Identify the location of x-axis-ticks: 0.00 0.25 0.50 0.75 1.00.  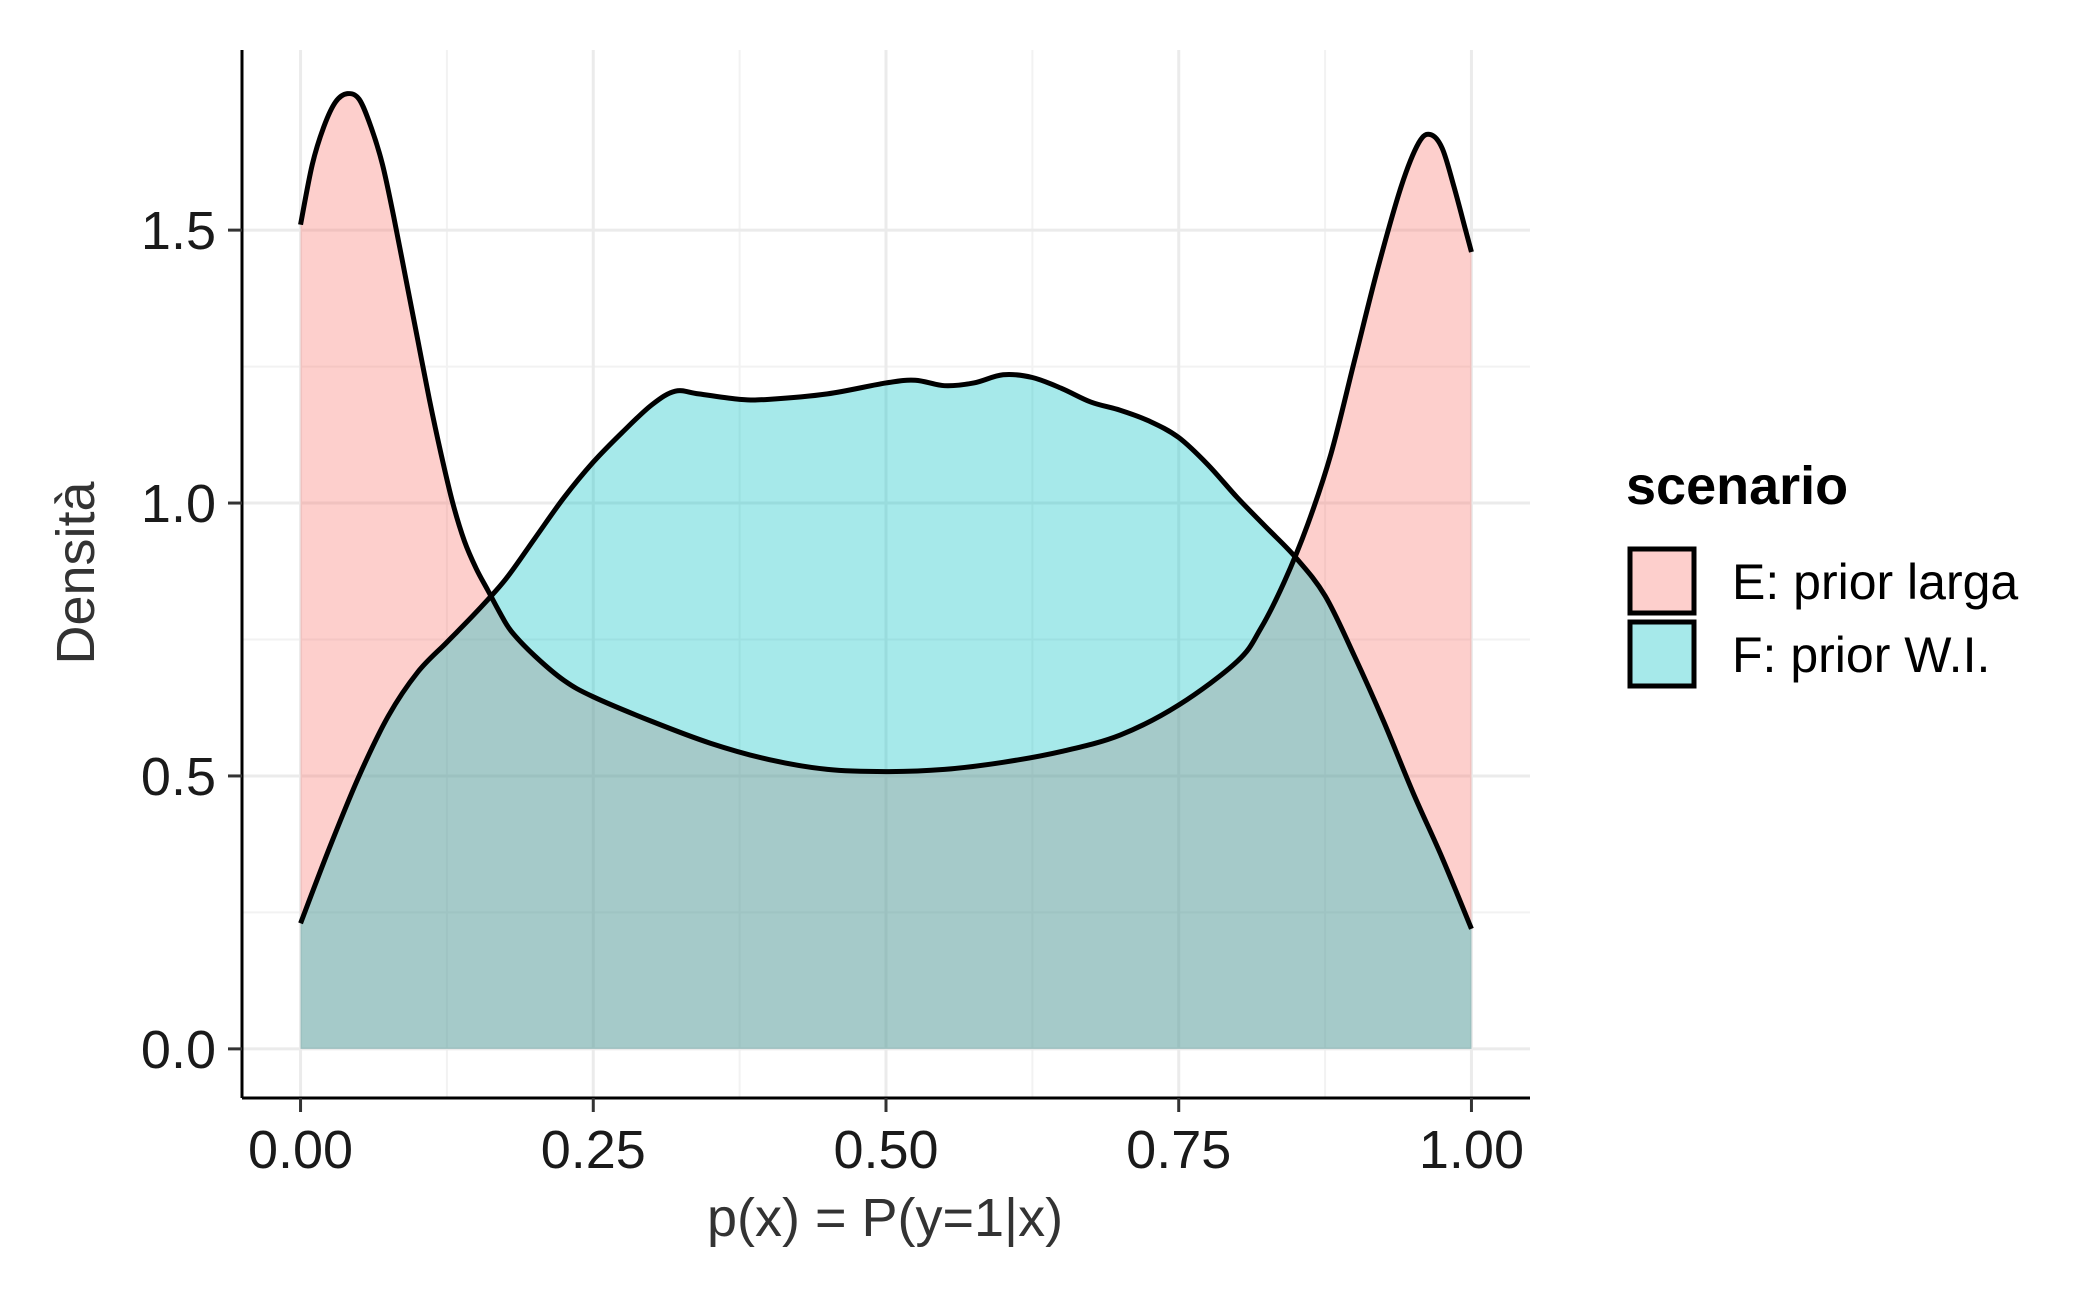
(886, 1139).